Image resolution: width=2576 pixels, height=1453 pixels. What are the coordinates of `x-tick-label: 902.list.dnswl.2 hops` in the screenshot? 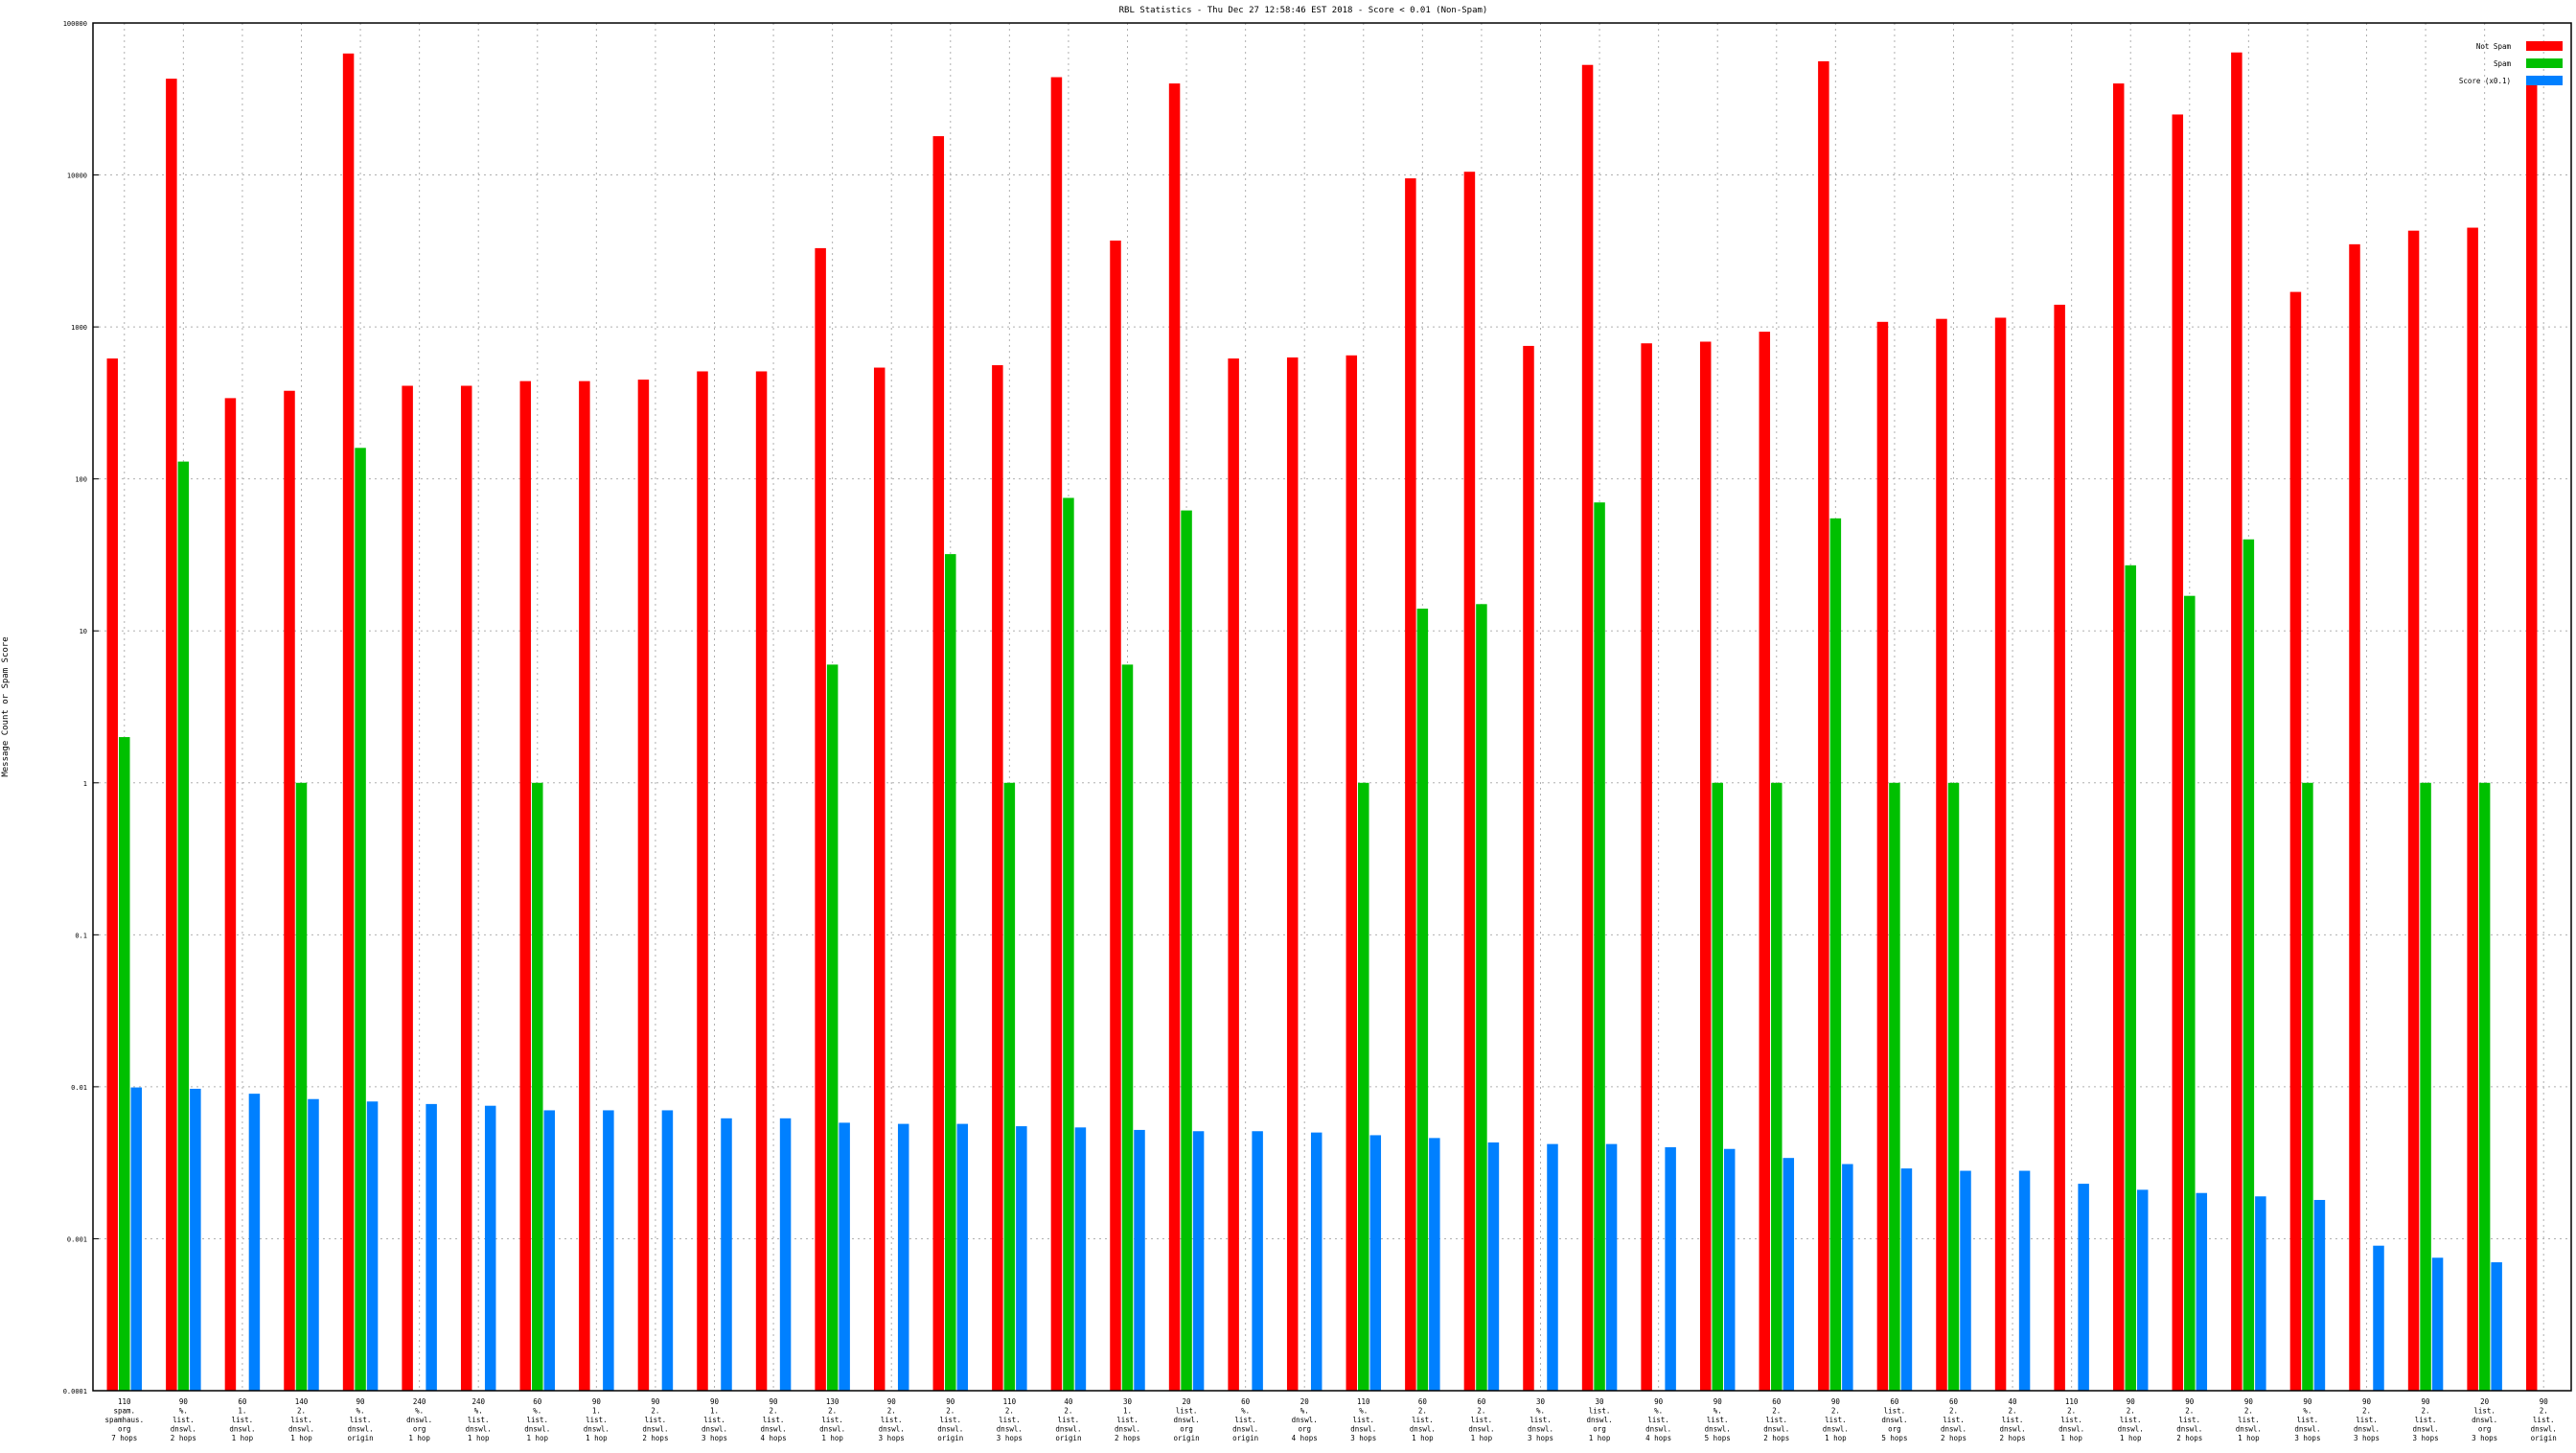 It's located at (2189, 1420).